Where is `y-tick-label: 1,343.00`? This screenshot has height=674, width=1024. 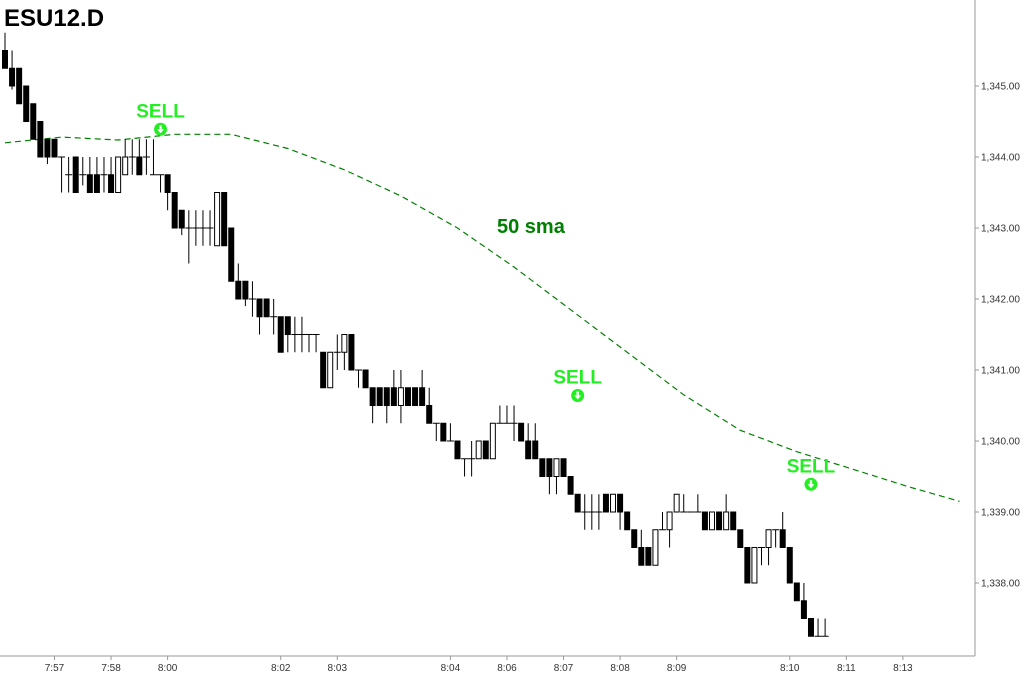
y-tick-label: 1,343.00 is located at coordinates (1000, 229).